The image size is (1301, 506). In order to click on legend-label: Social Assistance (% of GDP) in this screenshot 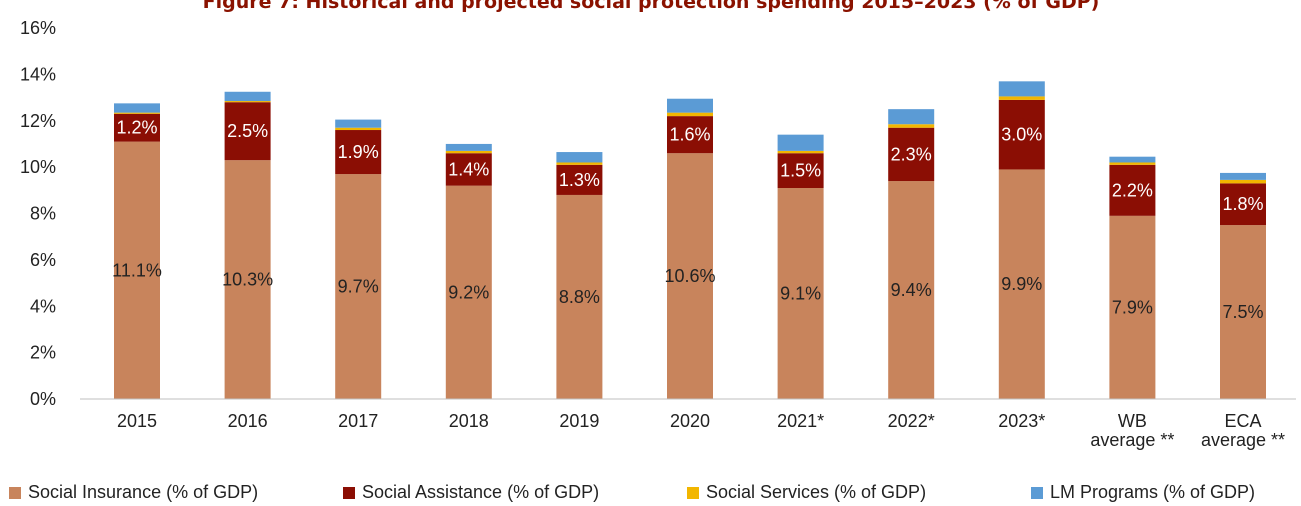, I will do `click(481, 492)`.